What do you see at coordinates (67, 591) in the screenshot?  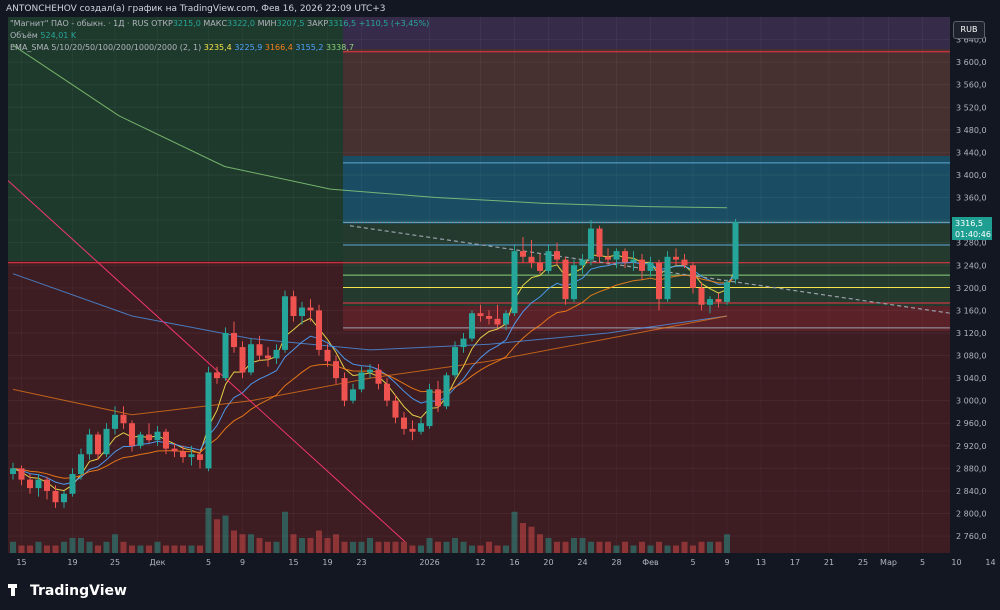 I see `tradingview-logo: TradingView` at bounding box center [67, 591].